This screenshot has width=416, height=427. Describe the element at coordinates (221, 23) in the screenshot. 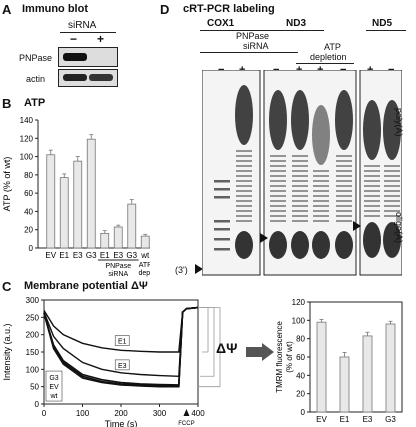

I see `gene-cox1: COX1` at that location.